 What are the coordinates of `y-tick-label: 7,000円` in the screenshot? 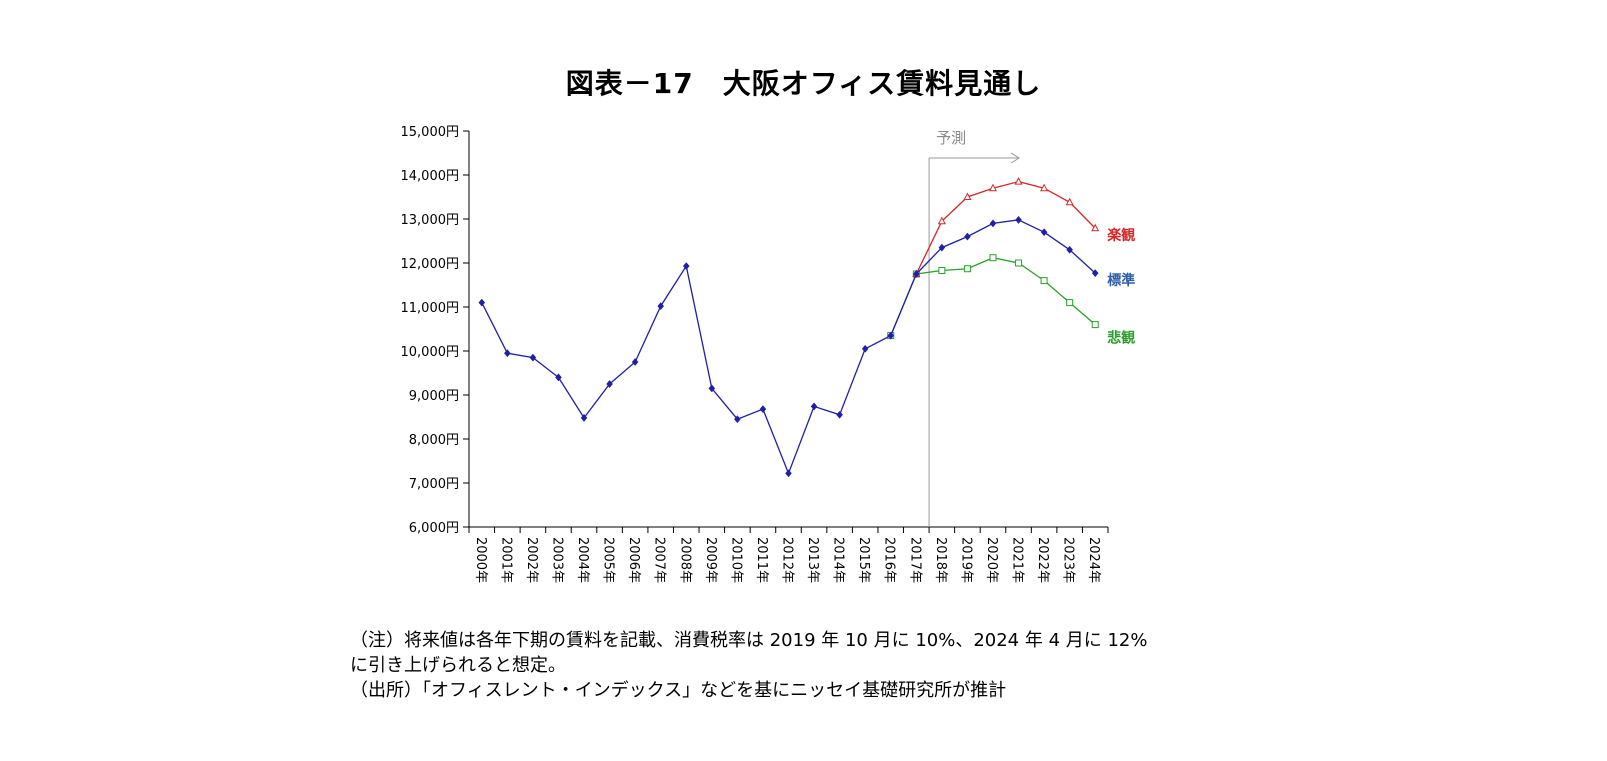 It's located at (434, 484).